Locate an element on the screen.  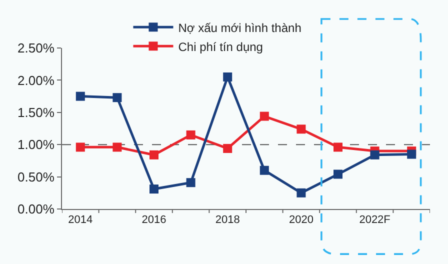
y-tick-label: 0.00% is located at coordinates (36, 209).